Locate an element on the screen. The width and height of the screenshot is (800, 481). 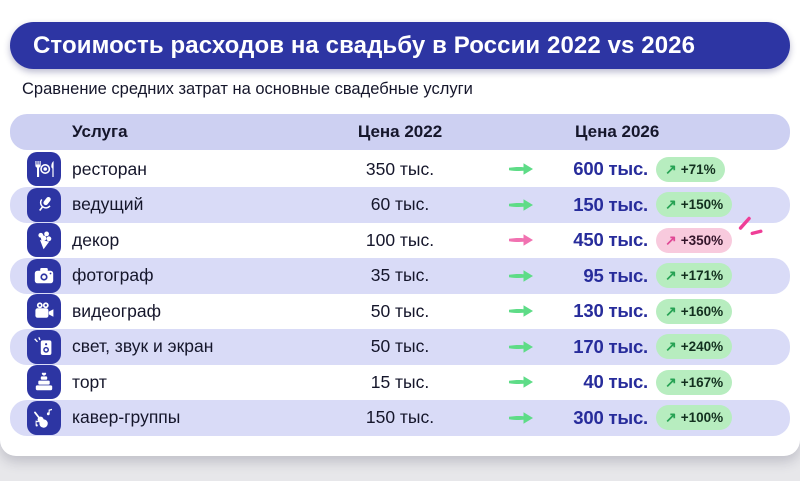
service-name: свет, звук и экран is located at coordinates (143, 346).